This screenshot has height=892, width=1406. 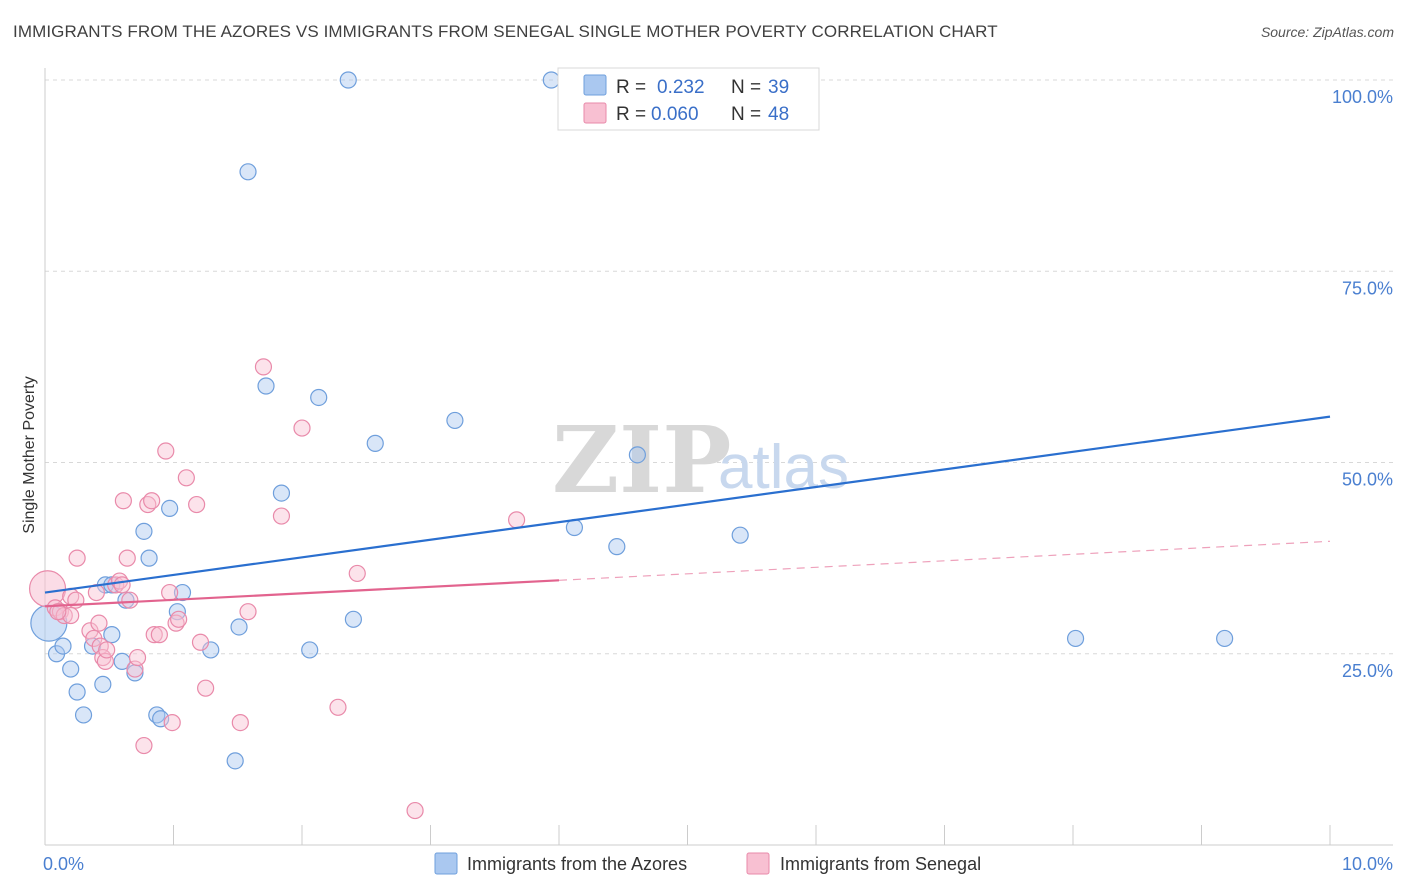 What do you see at coordinates (595, 85) in the screenshot?
I see `legend-swatch-azores` at bounding box center [595, 85].